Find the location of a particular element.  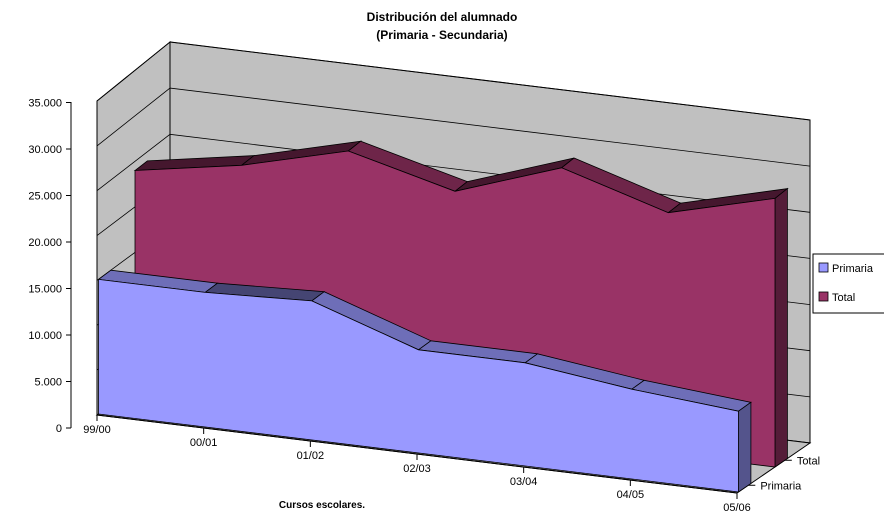

legend-label: Total is located at coordinates (843, 298).